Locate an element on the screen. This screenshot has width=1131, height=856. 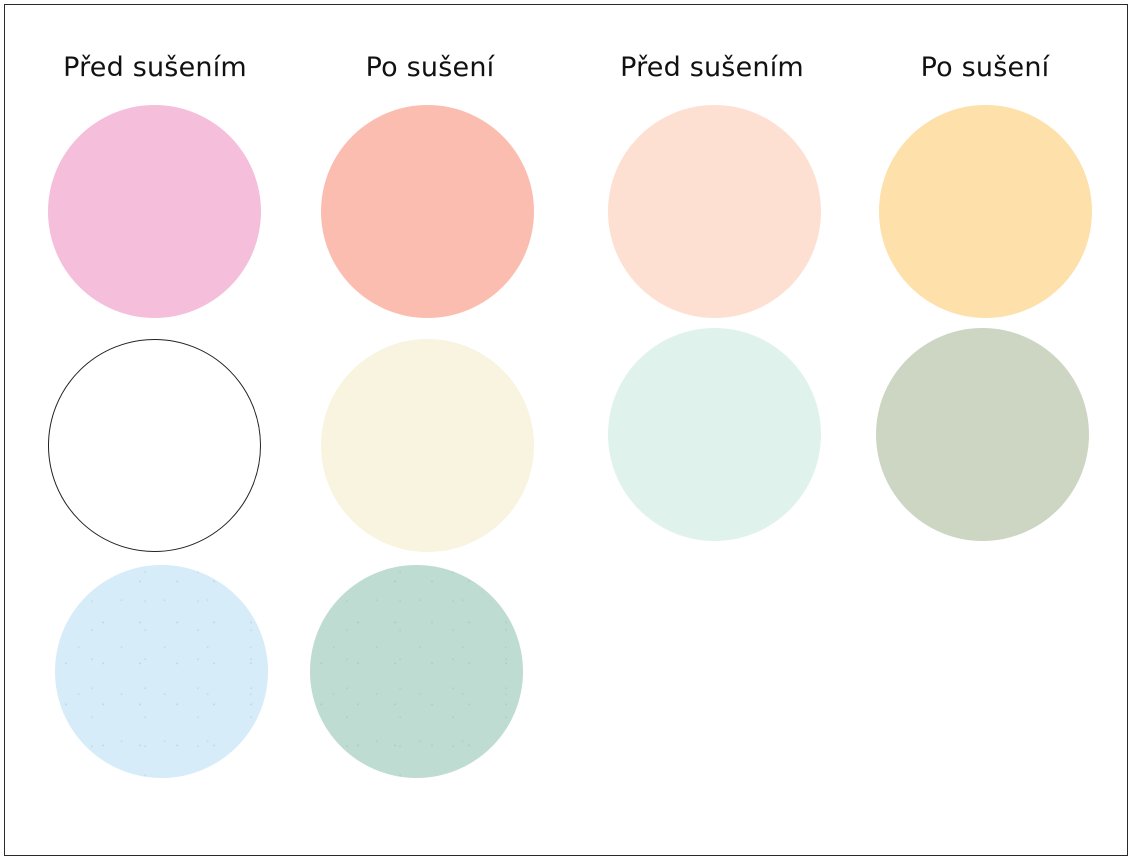
swatch-mint-before is located at coordinates (714, 434).